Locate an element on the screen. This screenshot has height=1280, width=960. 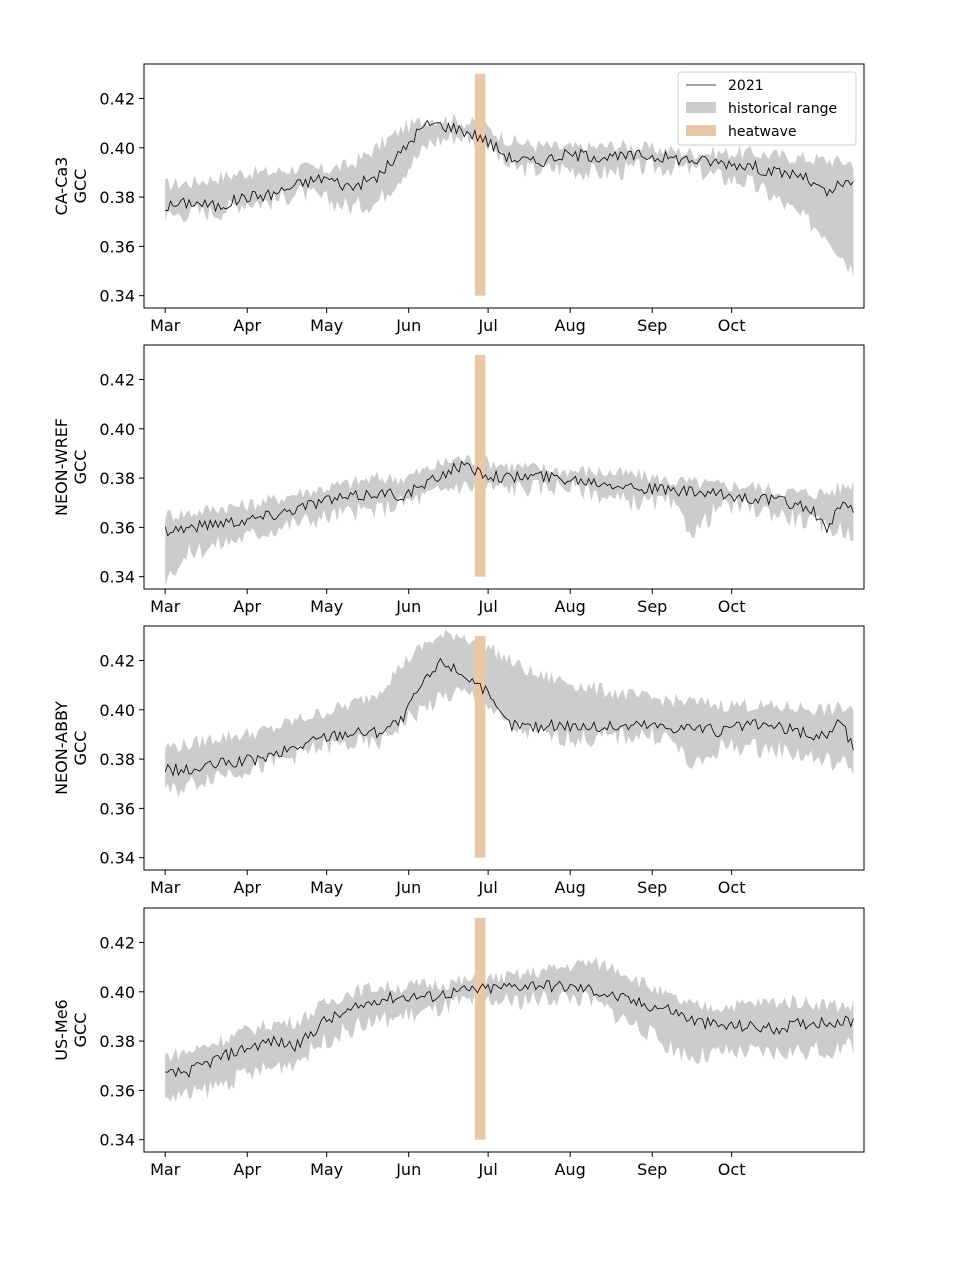
y-axis-site: NEON-WREF is located at coordinates (61, 467).